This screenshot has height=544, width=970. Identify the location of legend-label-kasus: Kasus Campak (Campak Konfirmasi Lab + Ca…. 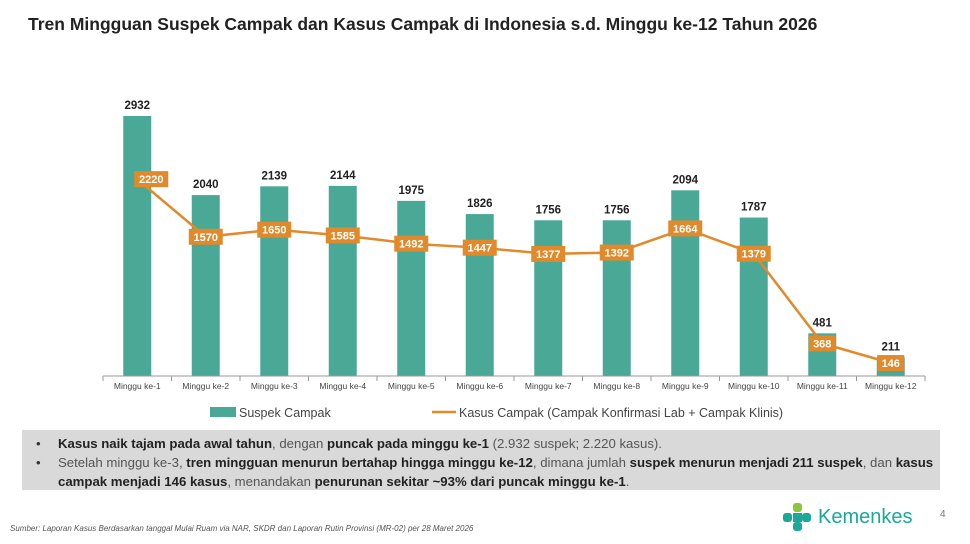
(621, 413).